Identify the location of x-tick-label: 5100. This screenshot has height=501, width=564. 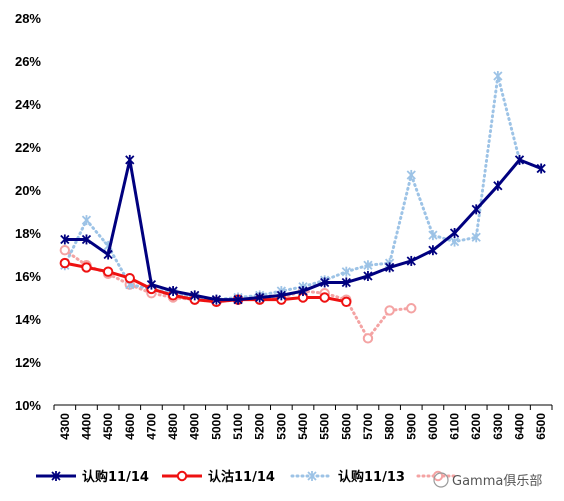
(238, 426).